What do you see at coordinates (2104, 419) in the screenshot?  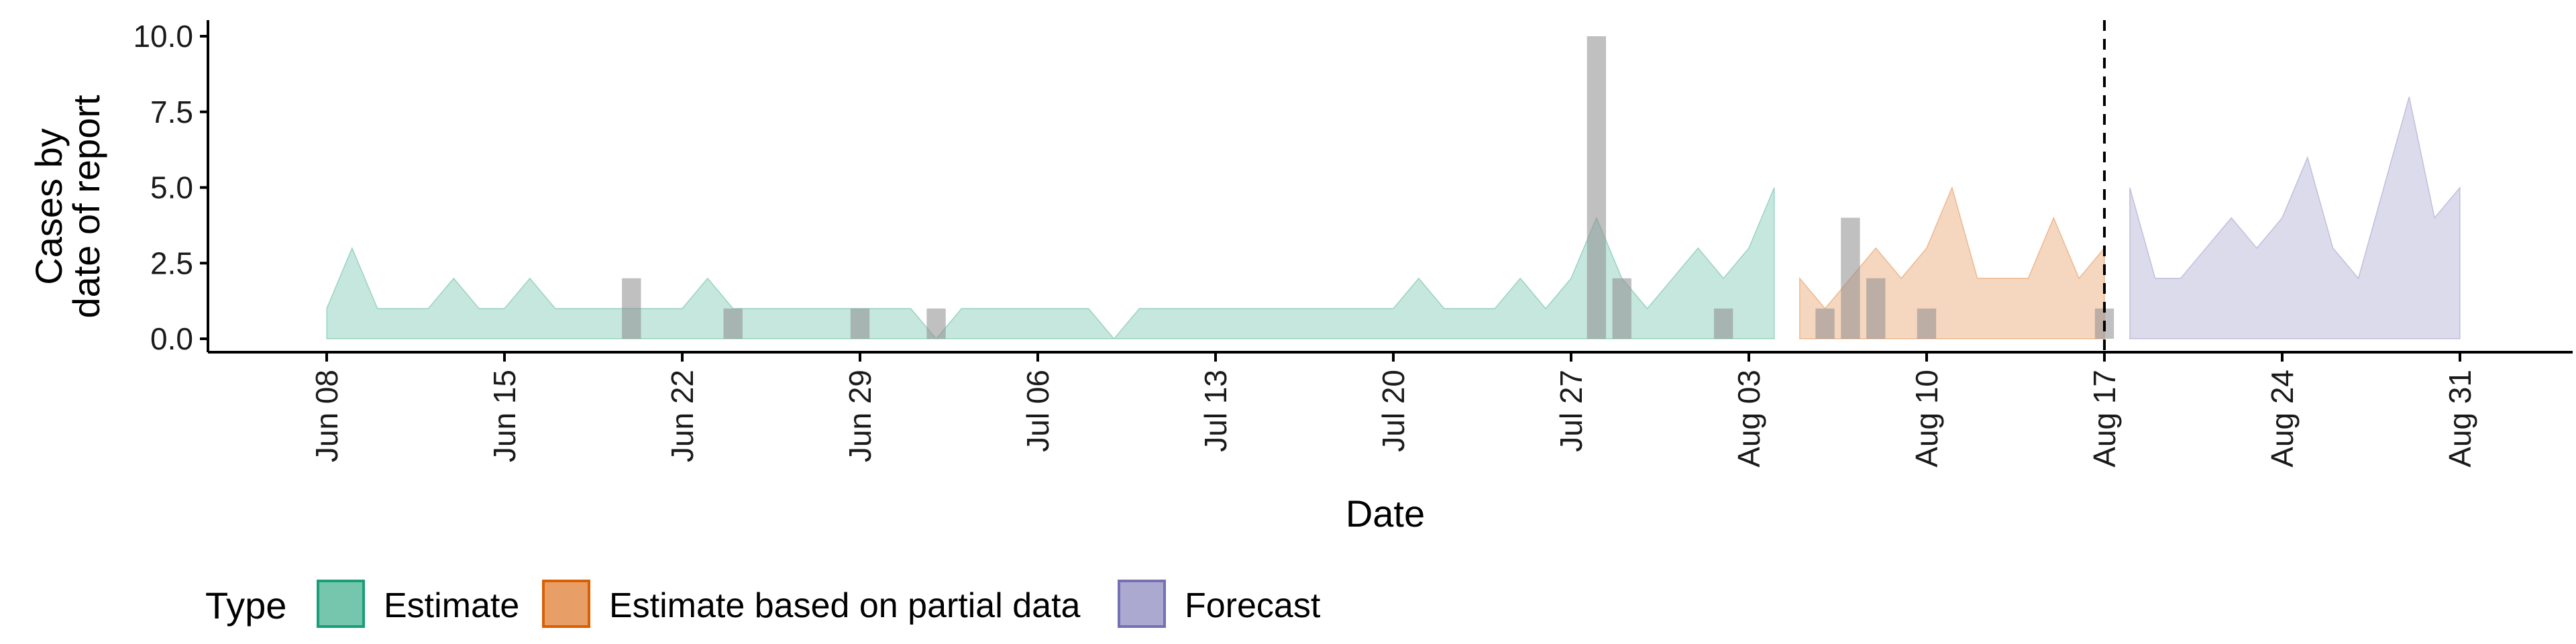 I see `x-tick-label: Aug 17` at bounding box center [2104, 419].